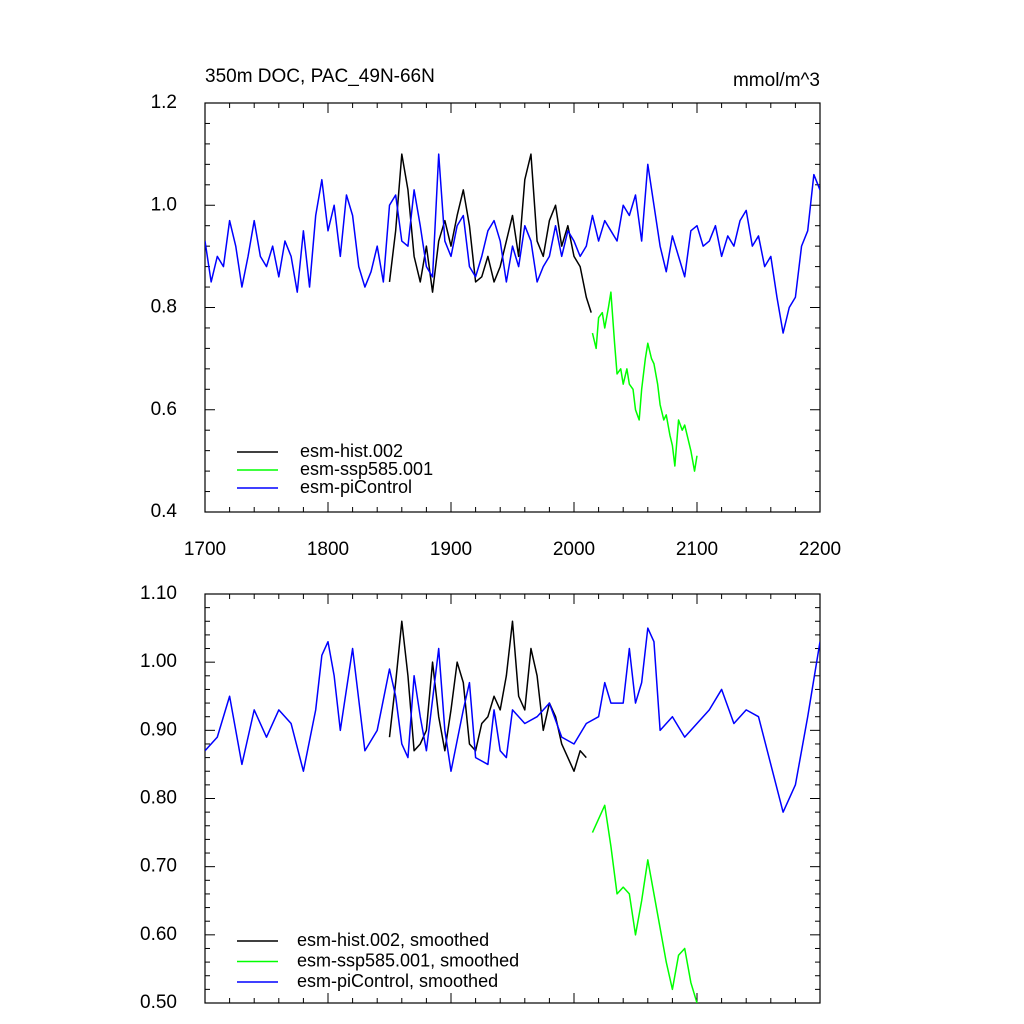  What do you see at coordinates (164, 511) in the screenshot?
I see `y-tick-label: 0.4` at bounding box center [164, 511].